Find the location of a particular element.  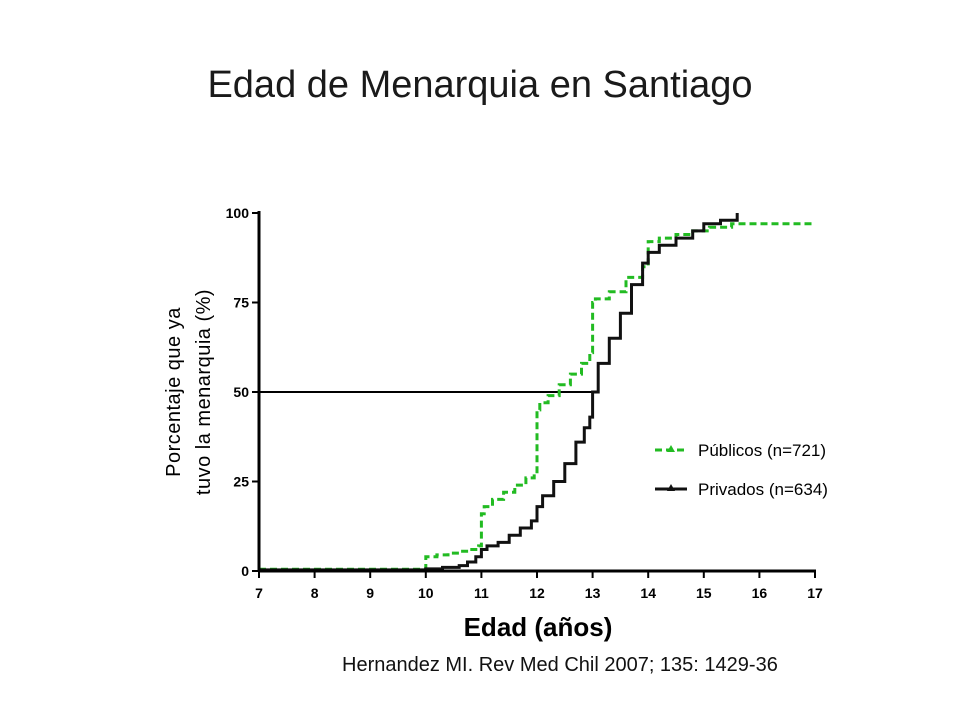

y-tick-label-75: 75 is located at coordinates (241, 303).